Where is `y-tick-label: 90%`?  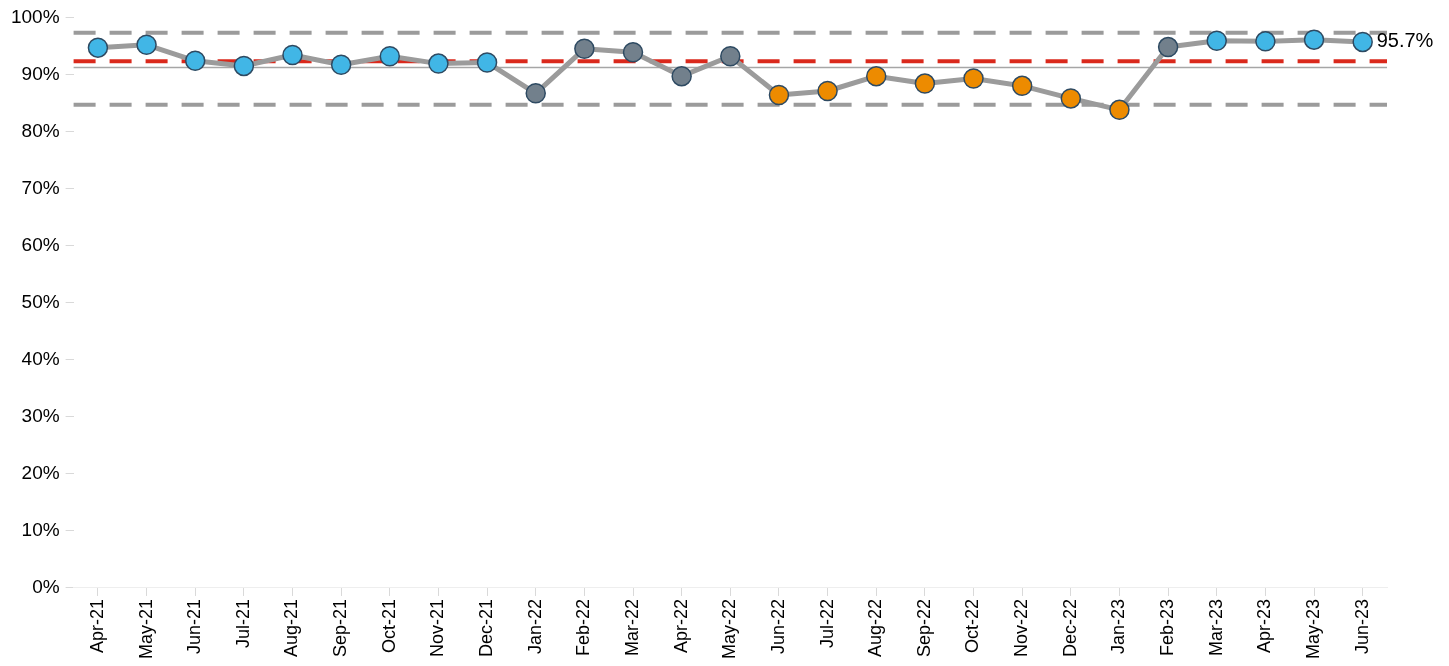
y-tick-label: 90% is located at coordinates (40, 73).